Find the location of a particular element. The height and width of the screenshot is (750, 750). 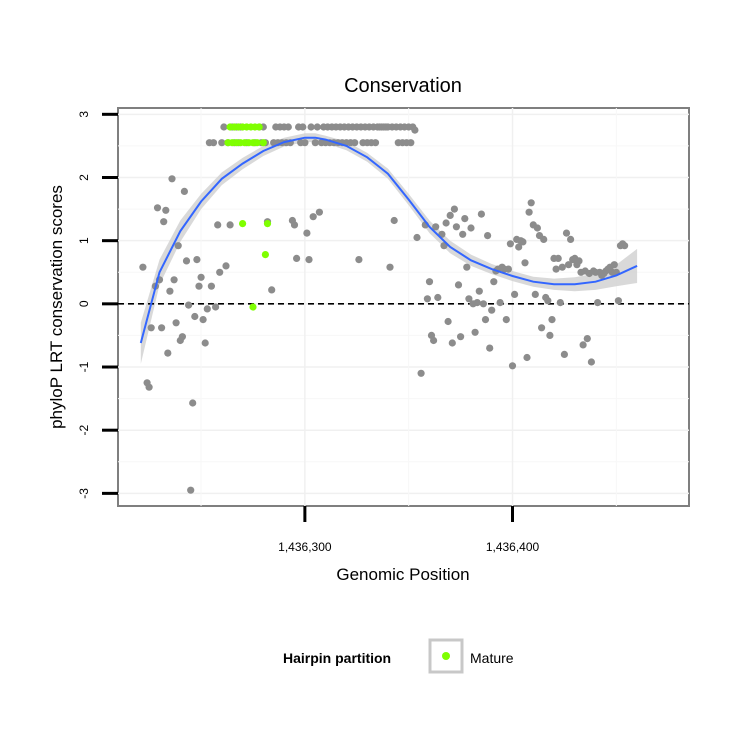

y-axis: -3 -2 -1 0 1 2 3 is located at coordinates (97, 305).